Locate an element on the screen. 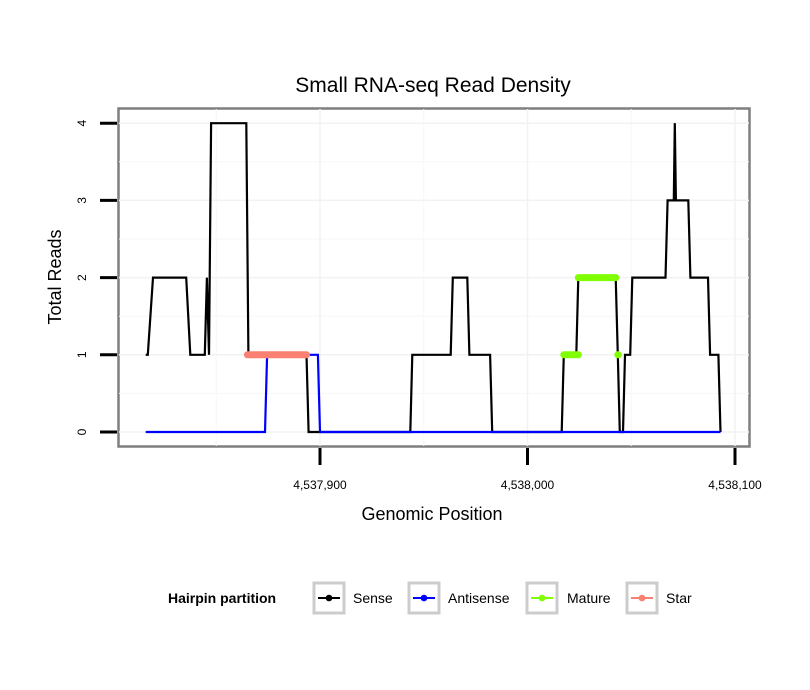 The width and height of the screenshot is (810, 690). x-axis-title: Genomic Position is located at coordinates (431, 514).